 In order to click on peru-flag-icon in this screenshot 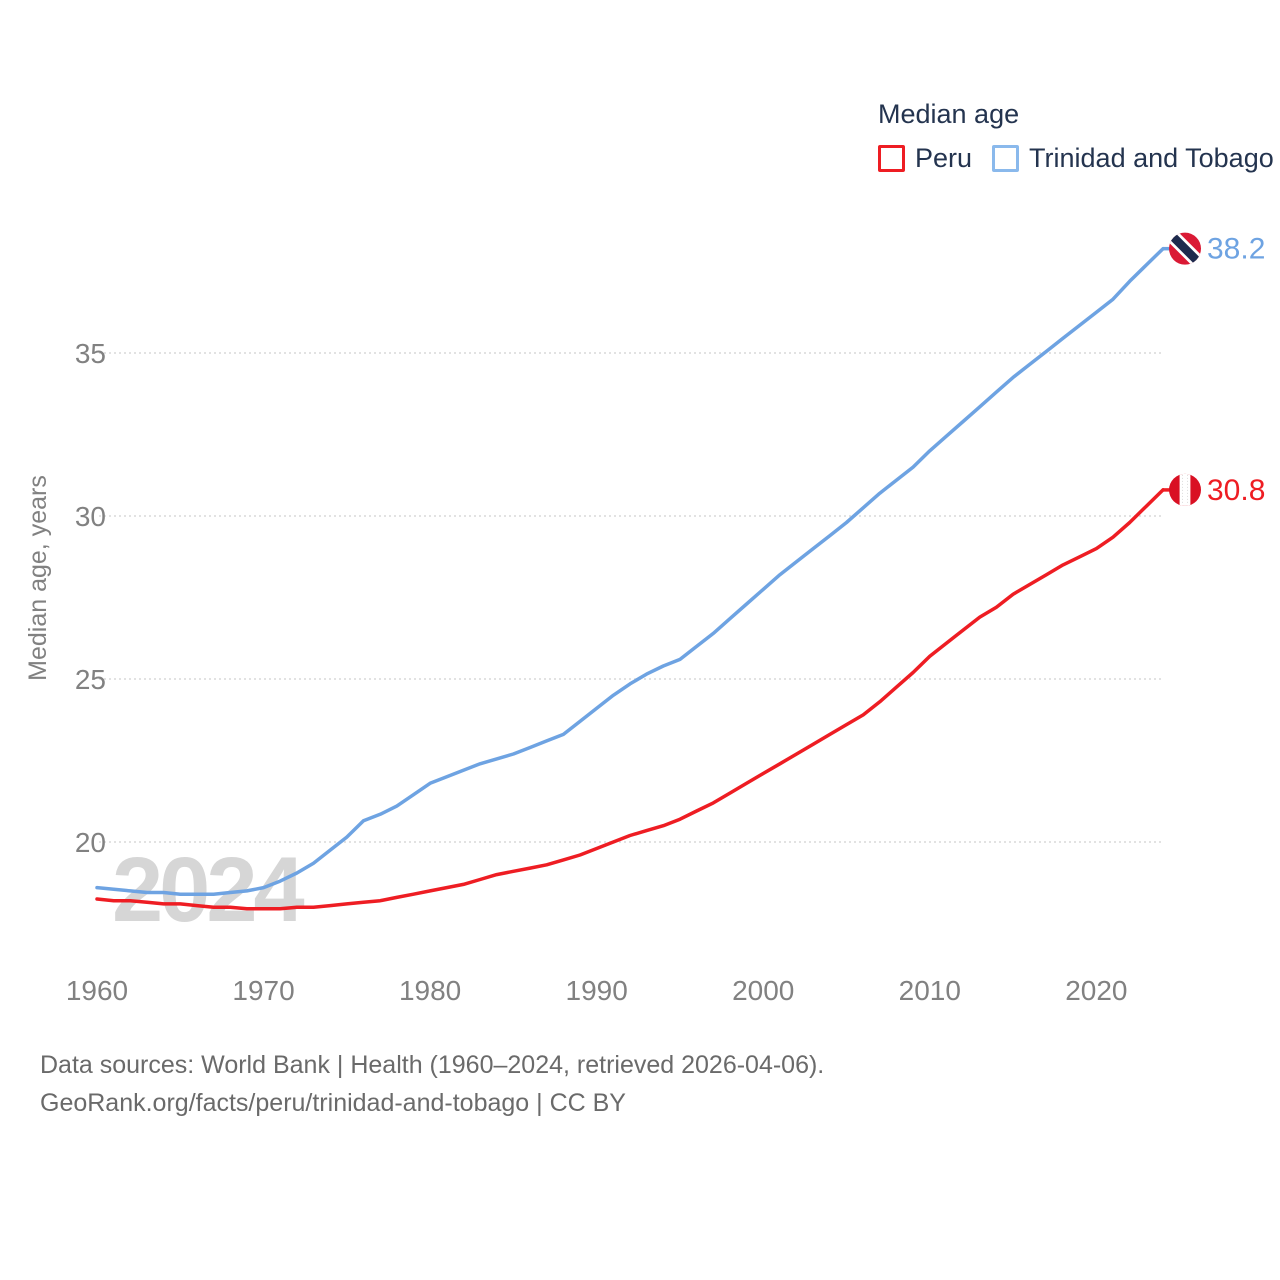, I will do `click(1185, 489)`.